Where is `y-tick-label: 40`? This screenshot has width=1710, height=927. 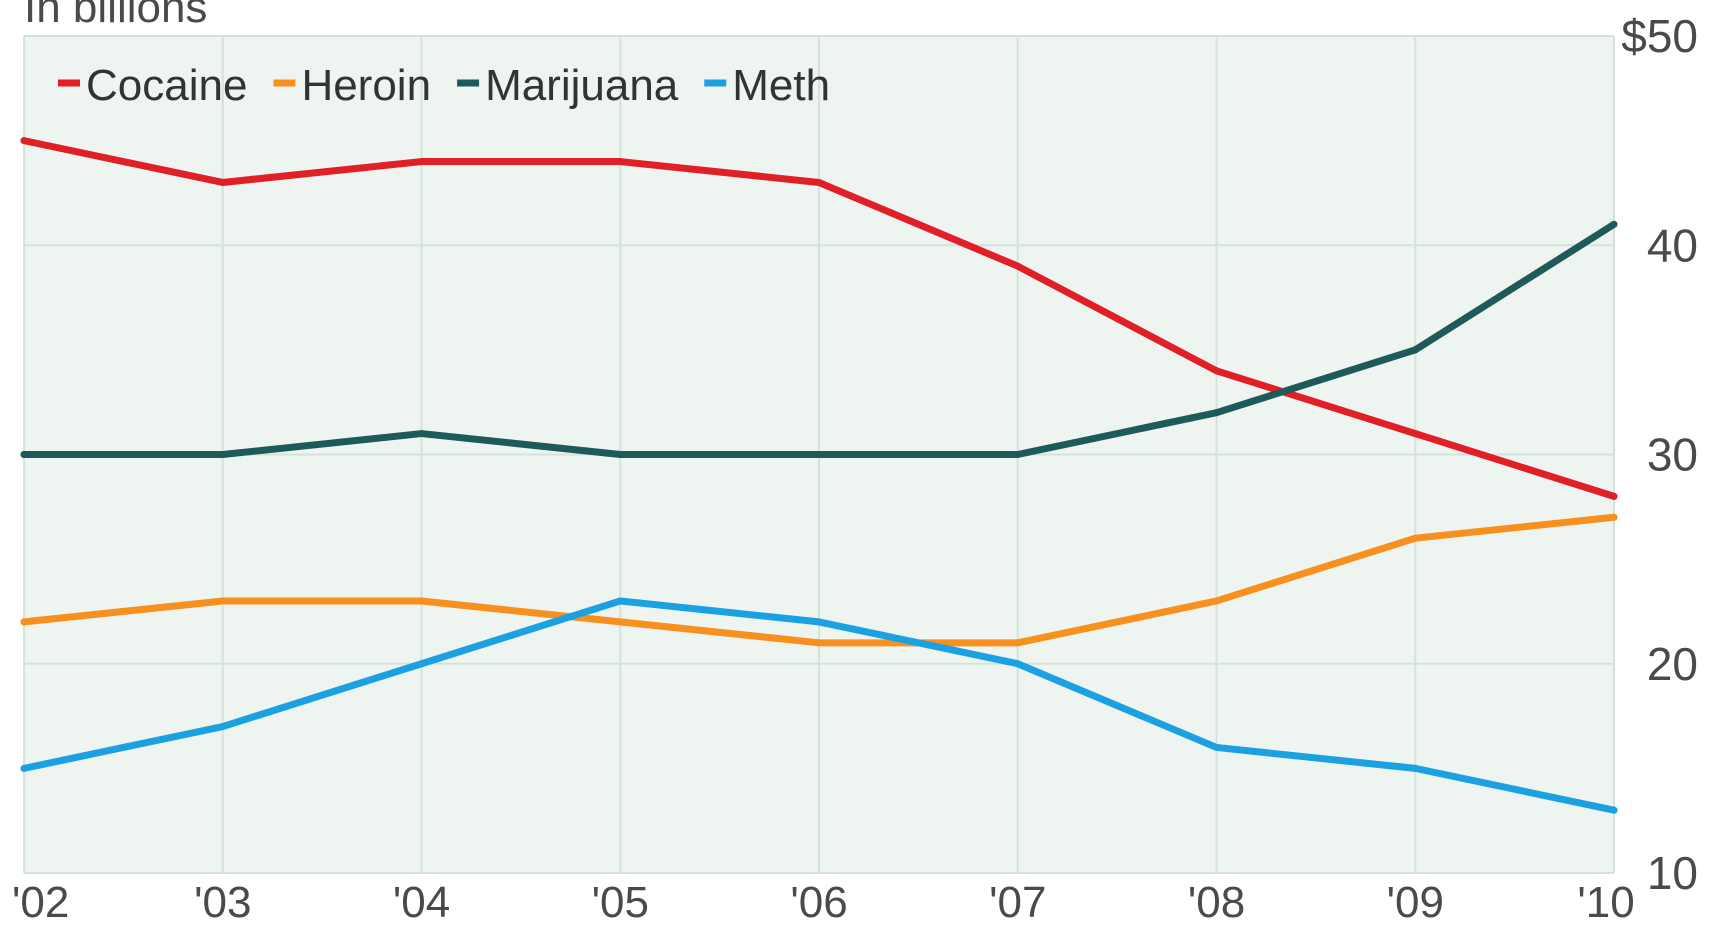
y-tick-label: 40 is located at coordinates (1672, 245).